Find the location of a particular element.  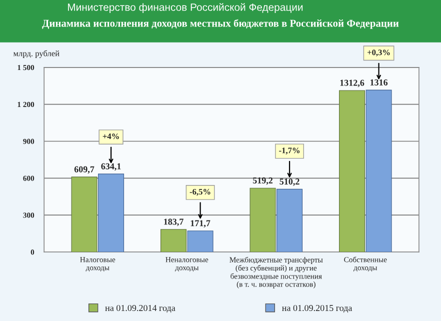

annotation: -6,5% is located at coordinates (200, 192).